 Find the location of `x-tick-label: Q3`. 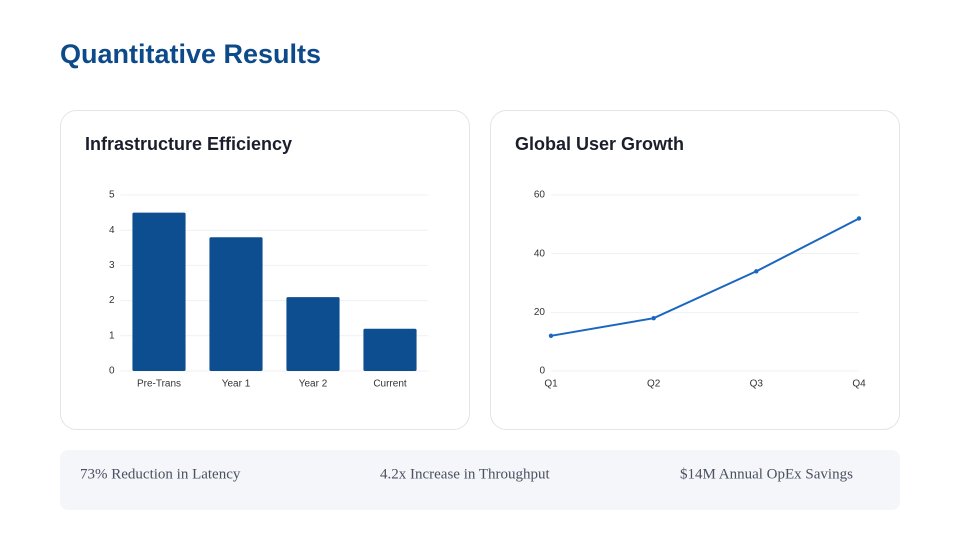

x-tick-label: Q3 is located at coordinates (757, 384).